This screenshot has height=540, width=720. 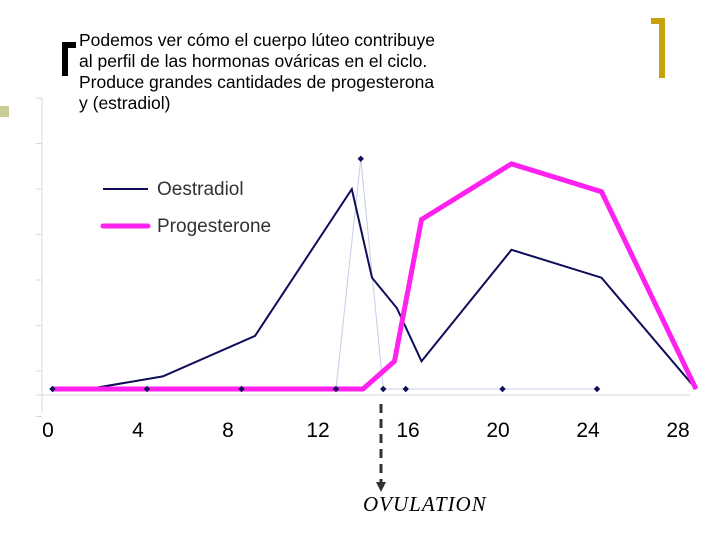 I want to click on x-tick-label: 0, so click(x=48, y=430).